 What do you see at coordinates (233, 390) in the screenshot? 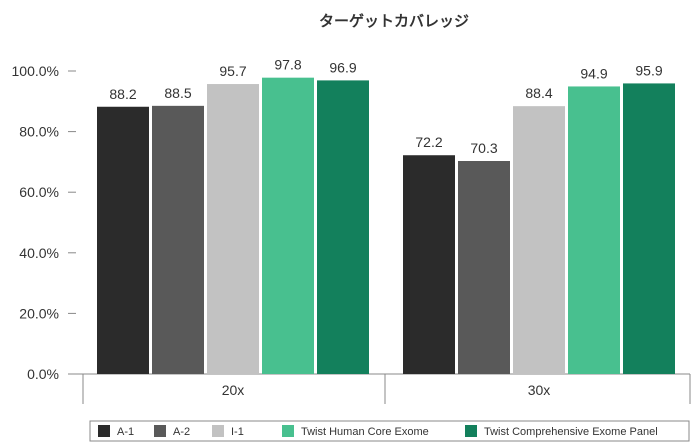
I see `x-tick-label: 20x` at bounding box center [233, 390].